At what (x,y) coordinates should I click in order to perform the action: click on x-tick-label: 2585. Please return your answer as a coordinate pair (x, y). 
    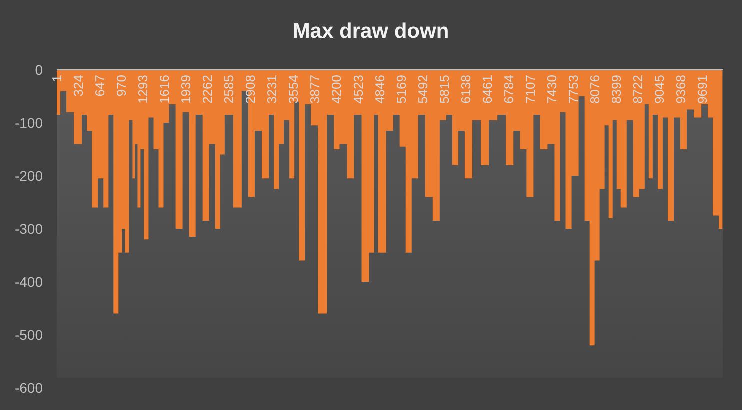
    Looking at the image, I should click on (229, 89).